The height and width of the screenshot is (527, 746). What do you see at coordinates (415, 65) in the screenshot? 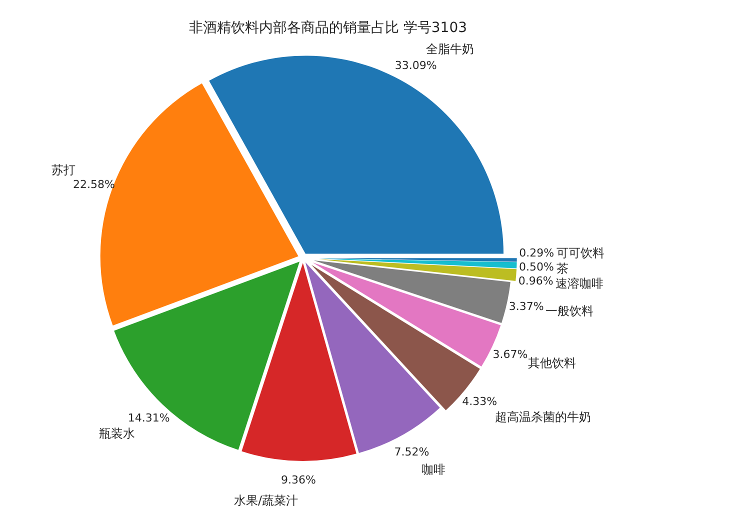
I see `data-label: 33.09%` at bounding box center [415, 65].